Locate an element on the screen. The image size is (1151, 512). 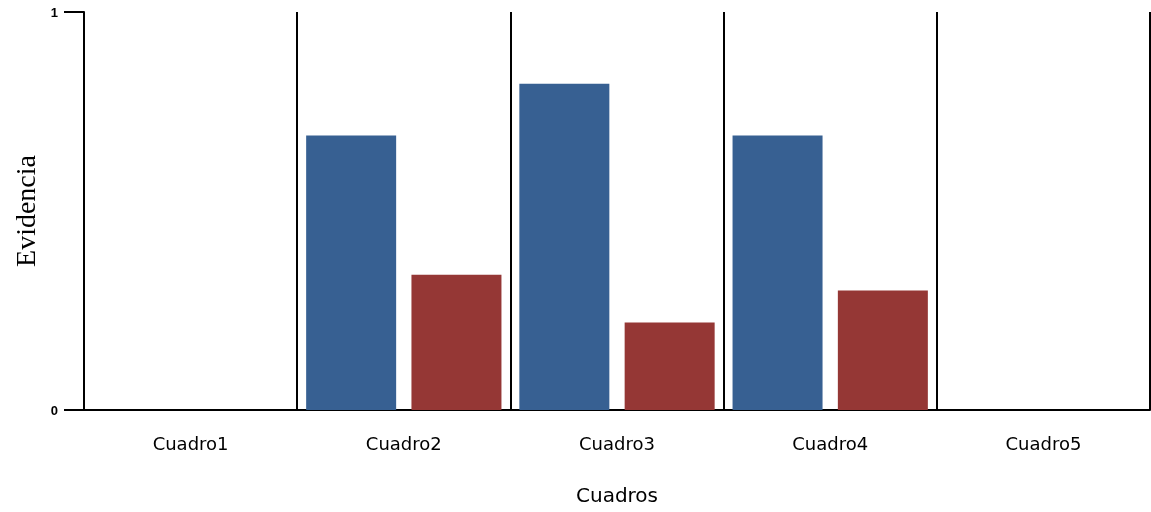
y-tick-label: 1 is located at coordinates (54, 12).